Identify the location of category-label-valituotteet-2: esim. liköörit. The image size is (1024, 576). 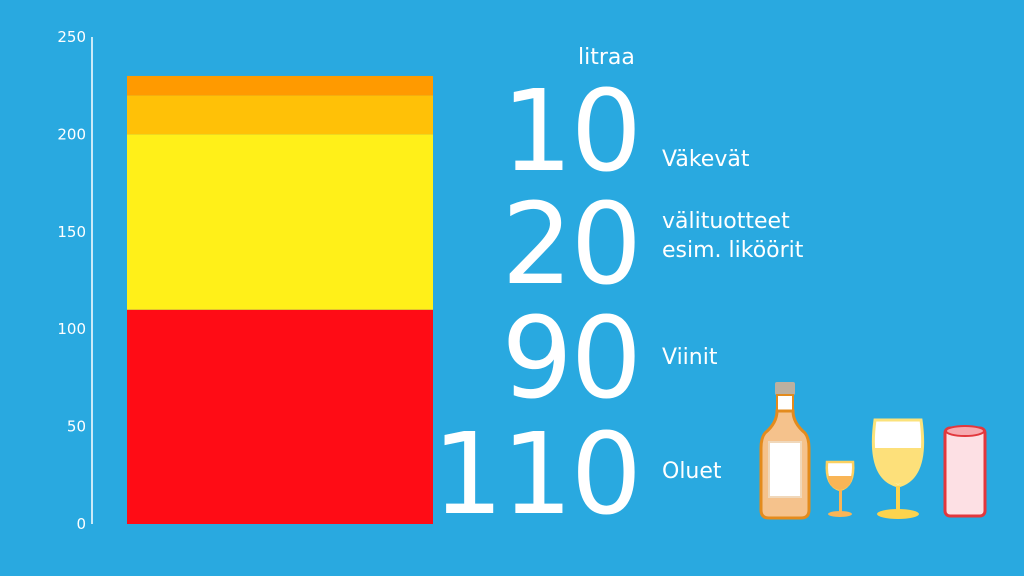
(733, 250).